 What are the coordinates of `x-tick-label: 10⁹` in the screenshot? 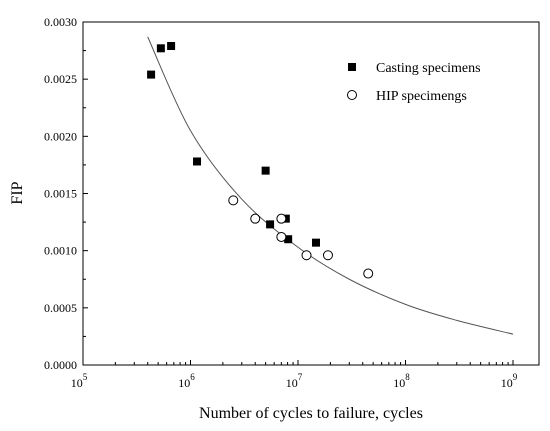 It's located at (509, 381).